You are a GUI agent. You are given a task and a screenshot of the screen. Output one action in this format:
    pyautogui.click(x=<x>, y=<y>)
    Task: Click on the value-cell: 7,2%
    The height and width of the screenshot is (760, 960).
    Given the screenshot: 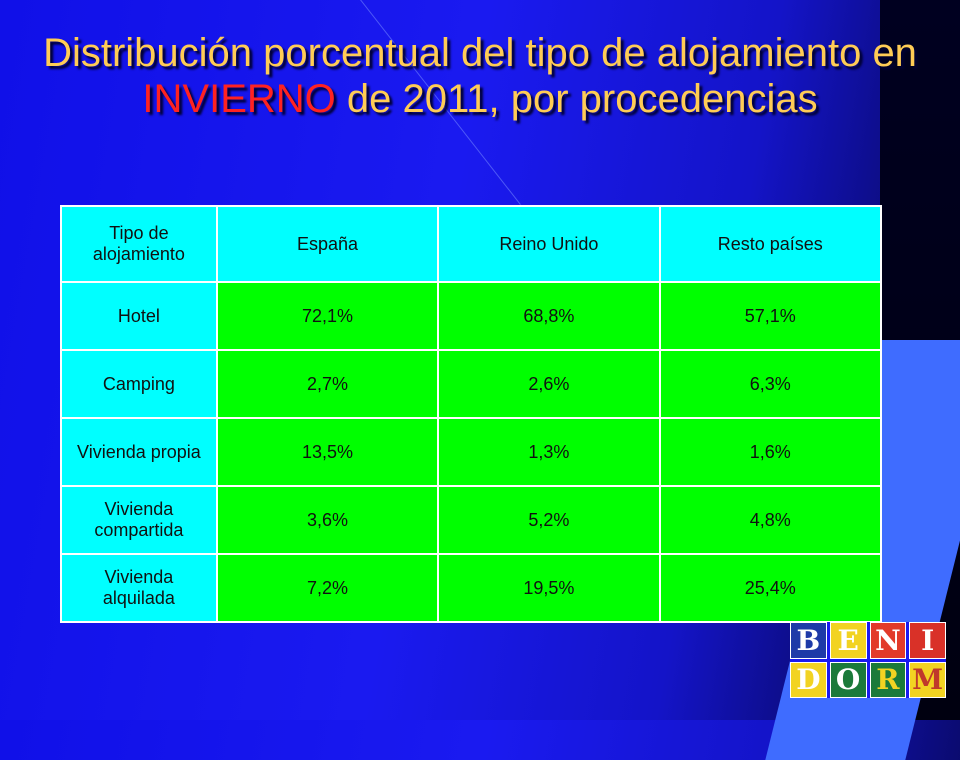 What is the action you would take?
    pyautogui.click(x=327, y=588)
    